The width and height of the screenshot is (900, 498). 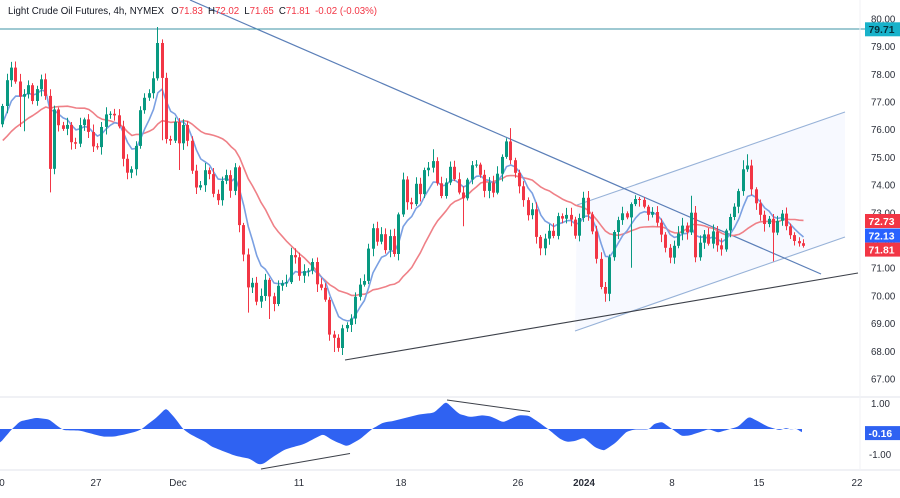 I want to click on svg-text: 79.71, so click(x=882, y=30).